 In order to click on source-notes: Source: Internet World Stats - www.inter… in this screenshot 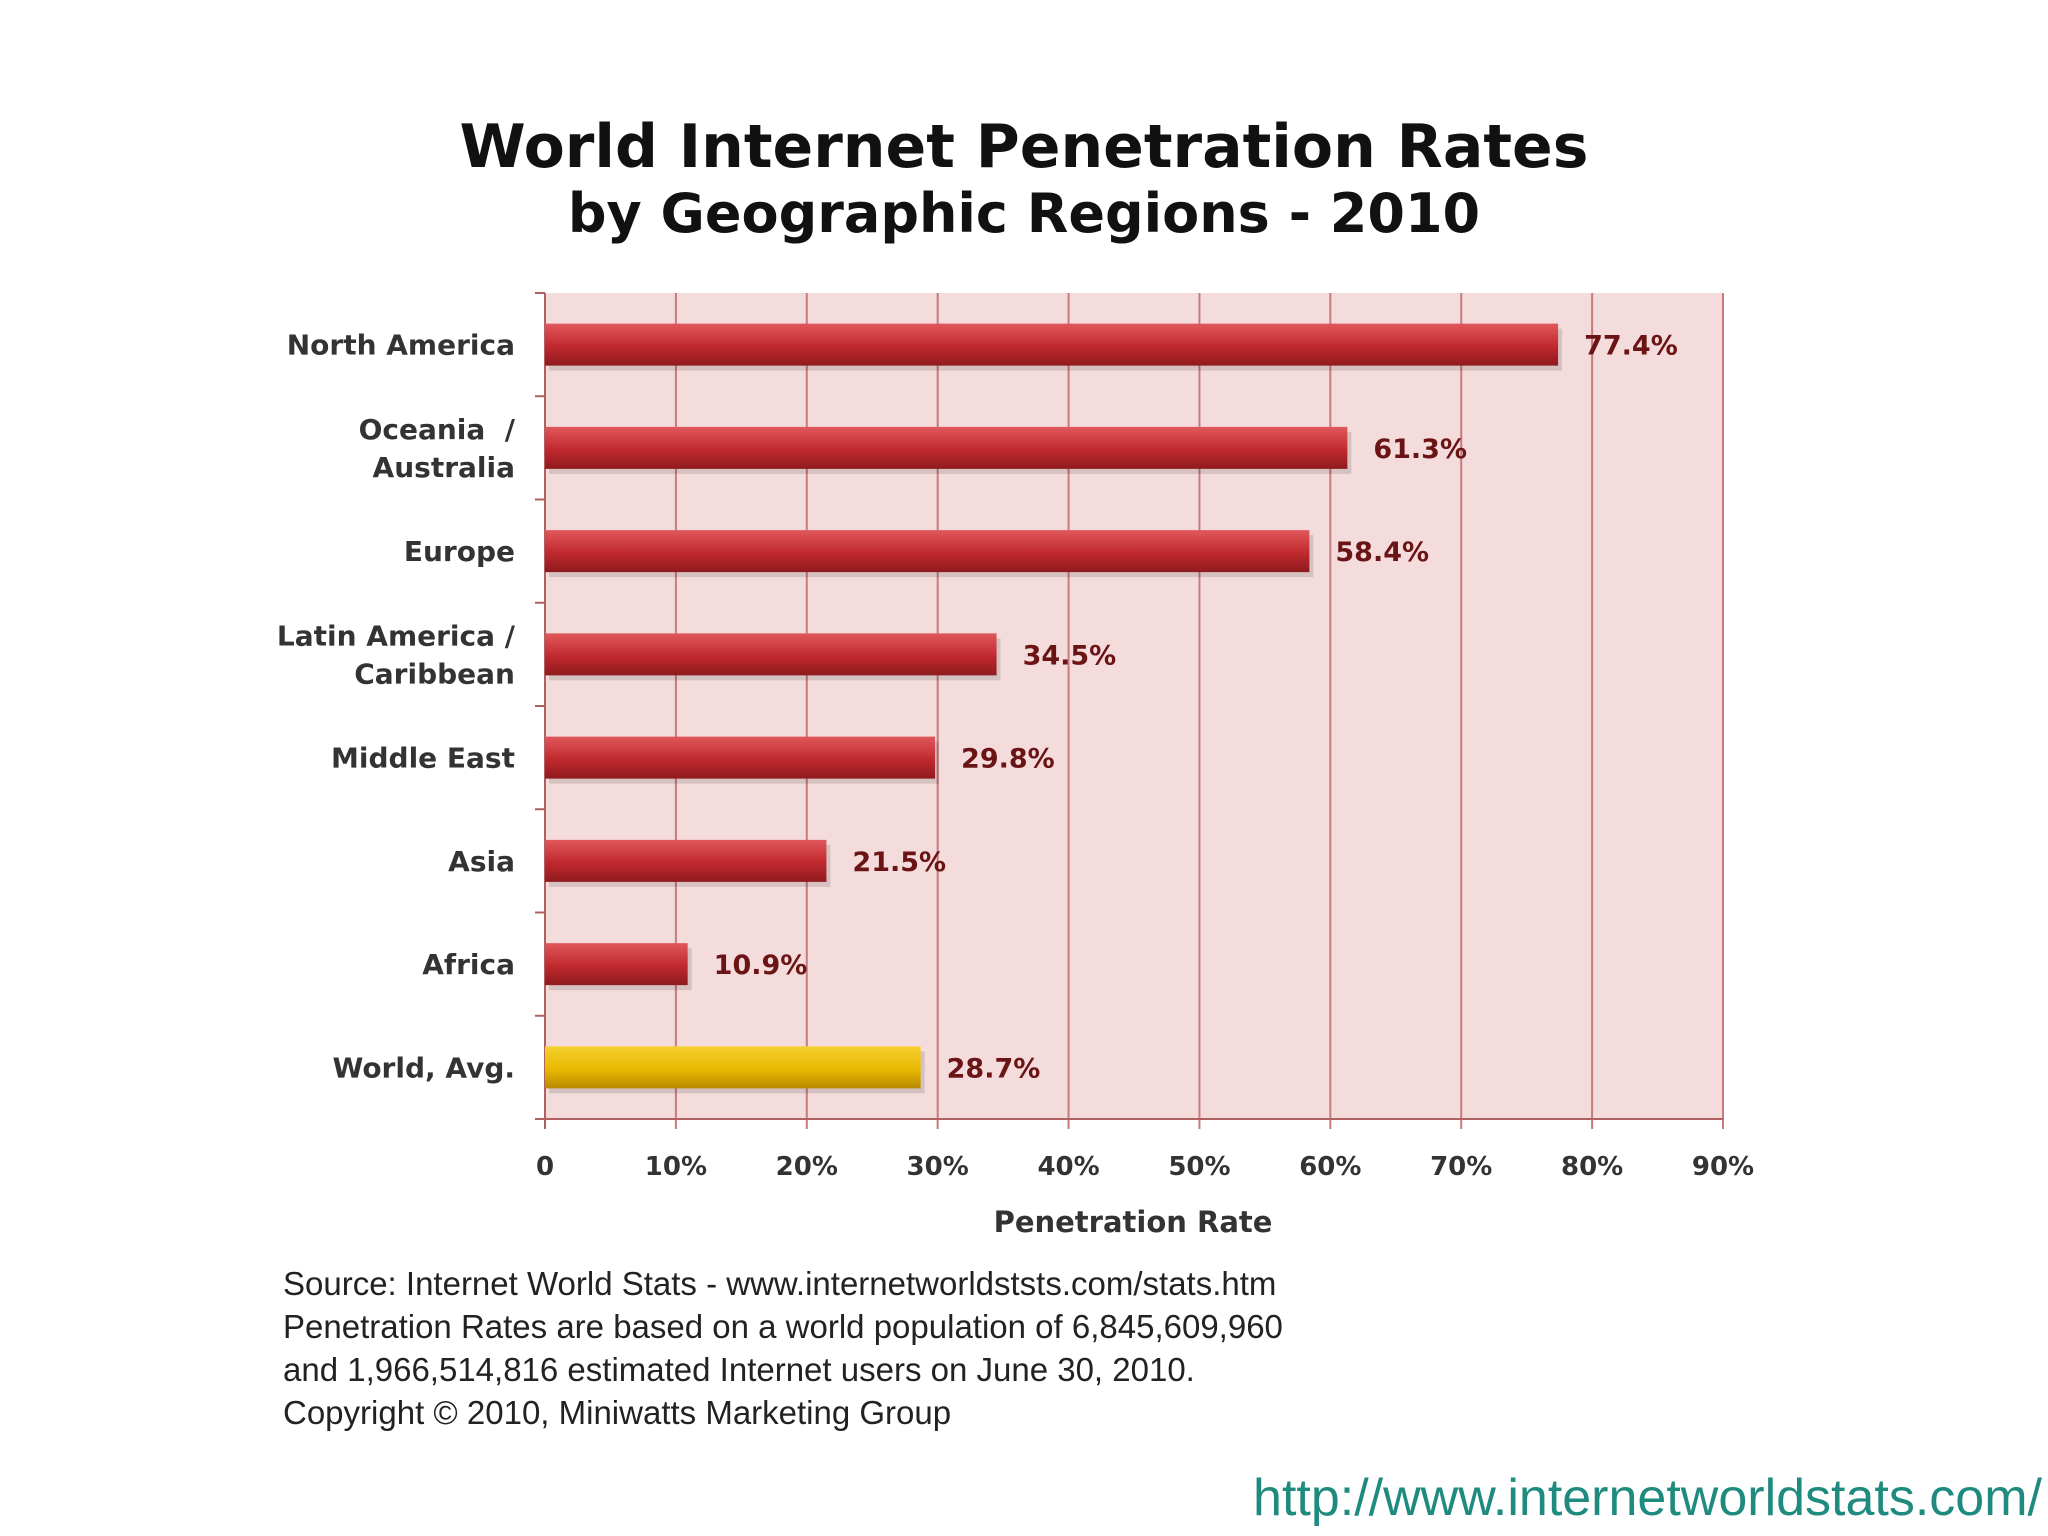, I will do `click(783, 1348)`.